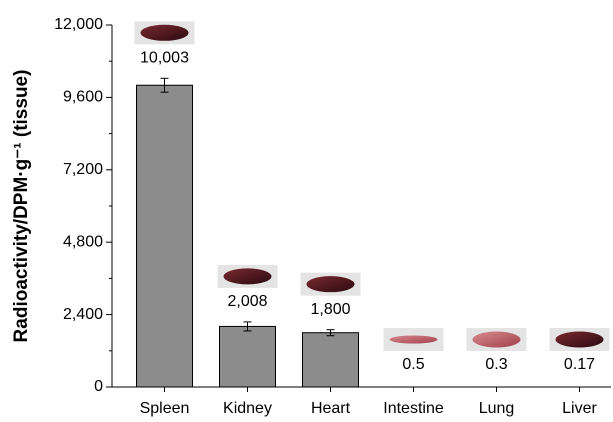 This screenshot has height=422, width=613. I want to click on x-tick-label: Spleen, so click(165, 408).